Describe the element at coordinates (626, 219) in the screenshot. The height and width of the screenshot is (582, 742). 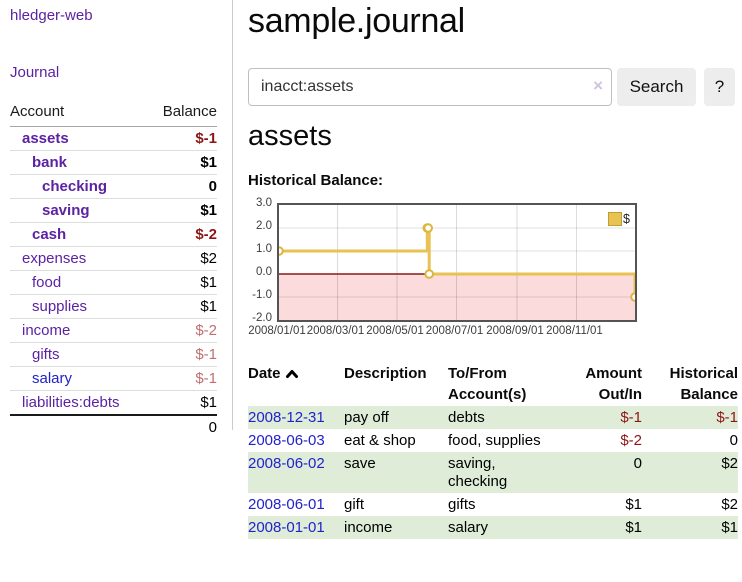
I see `legend-label: $` at that location.